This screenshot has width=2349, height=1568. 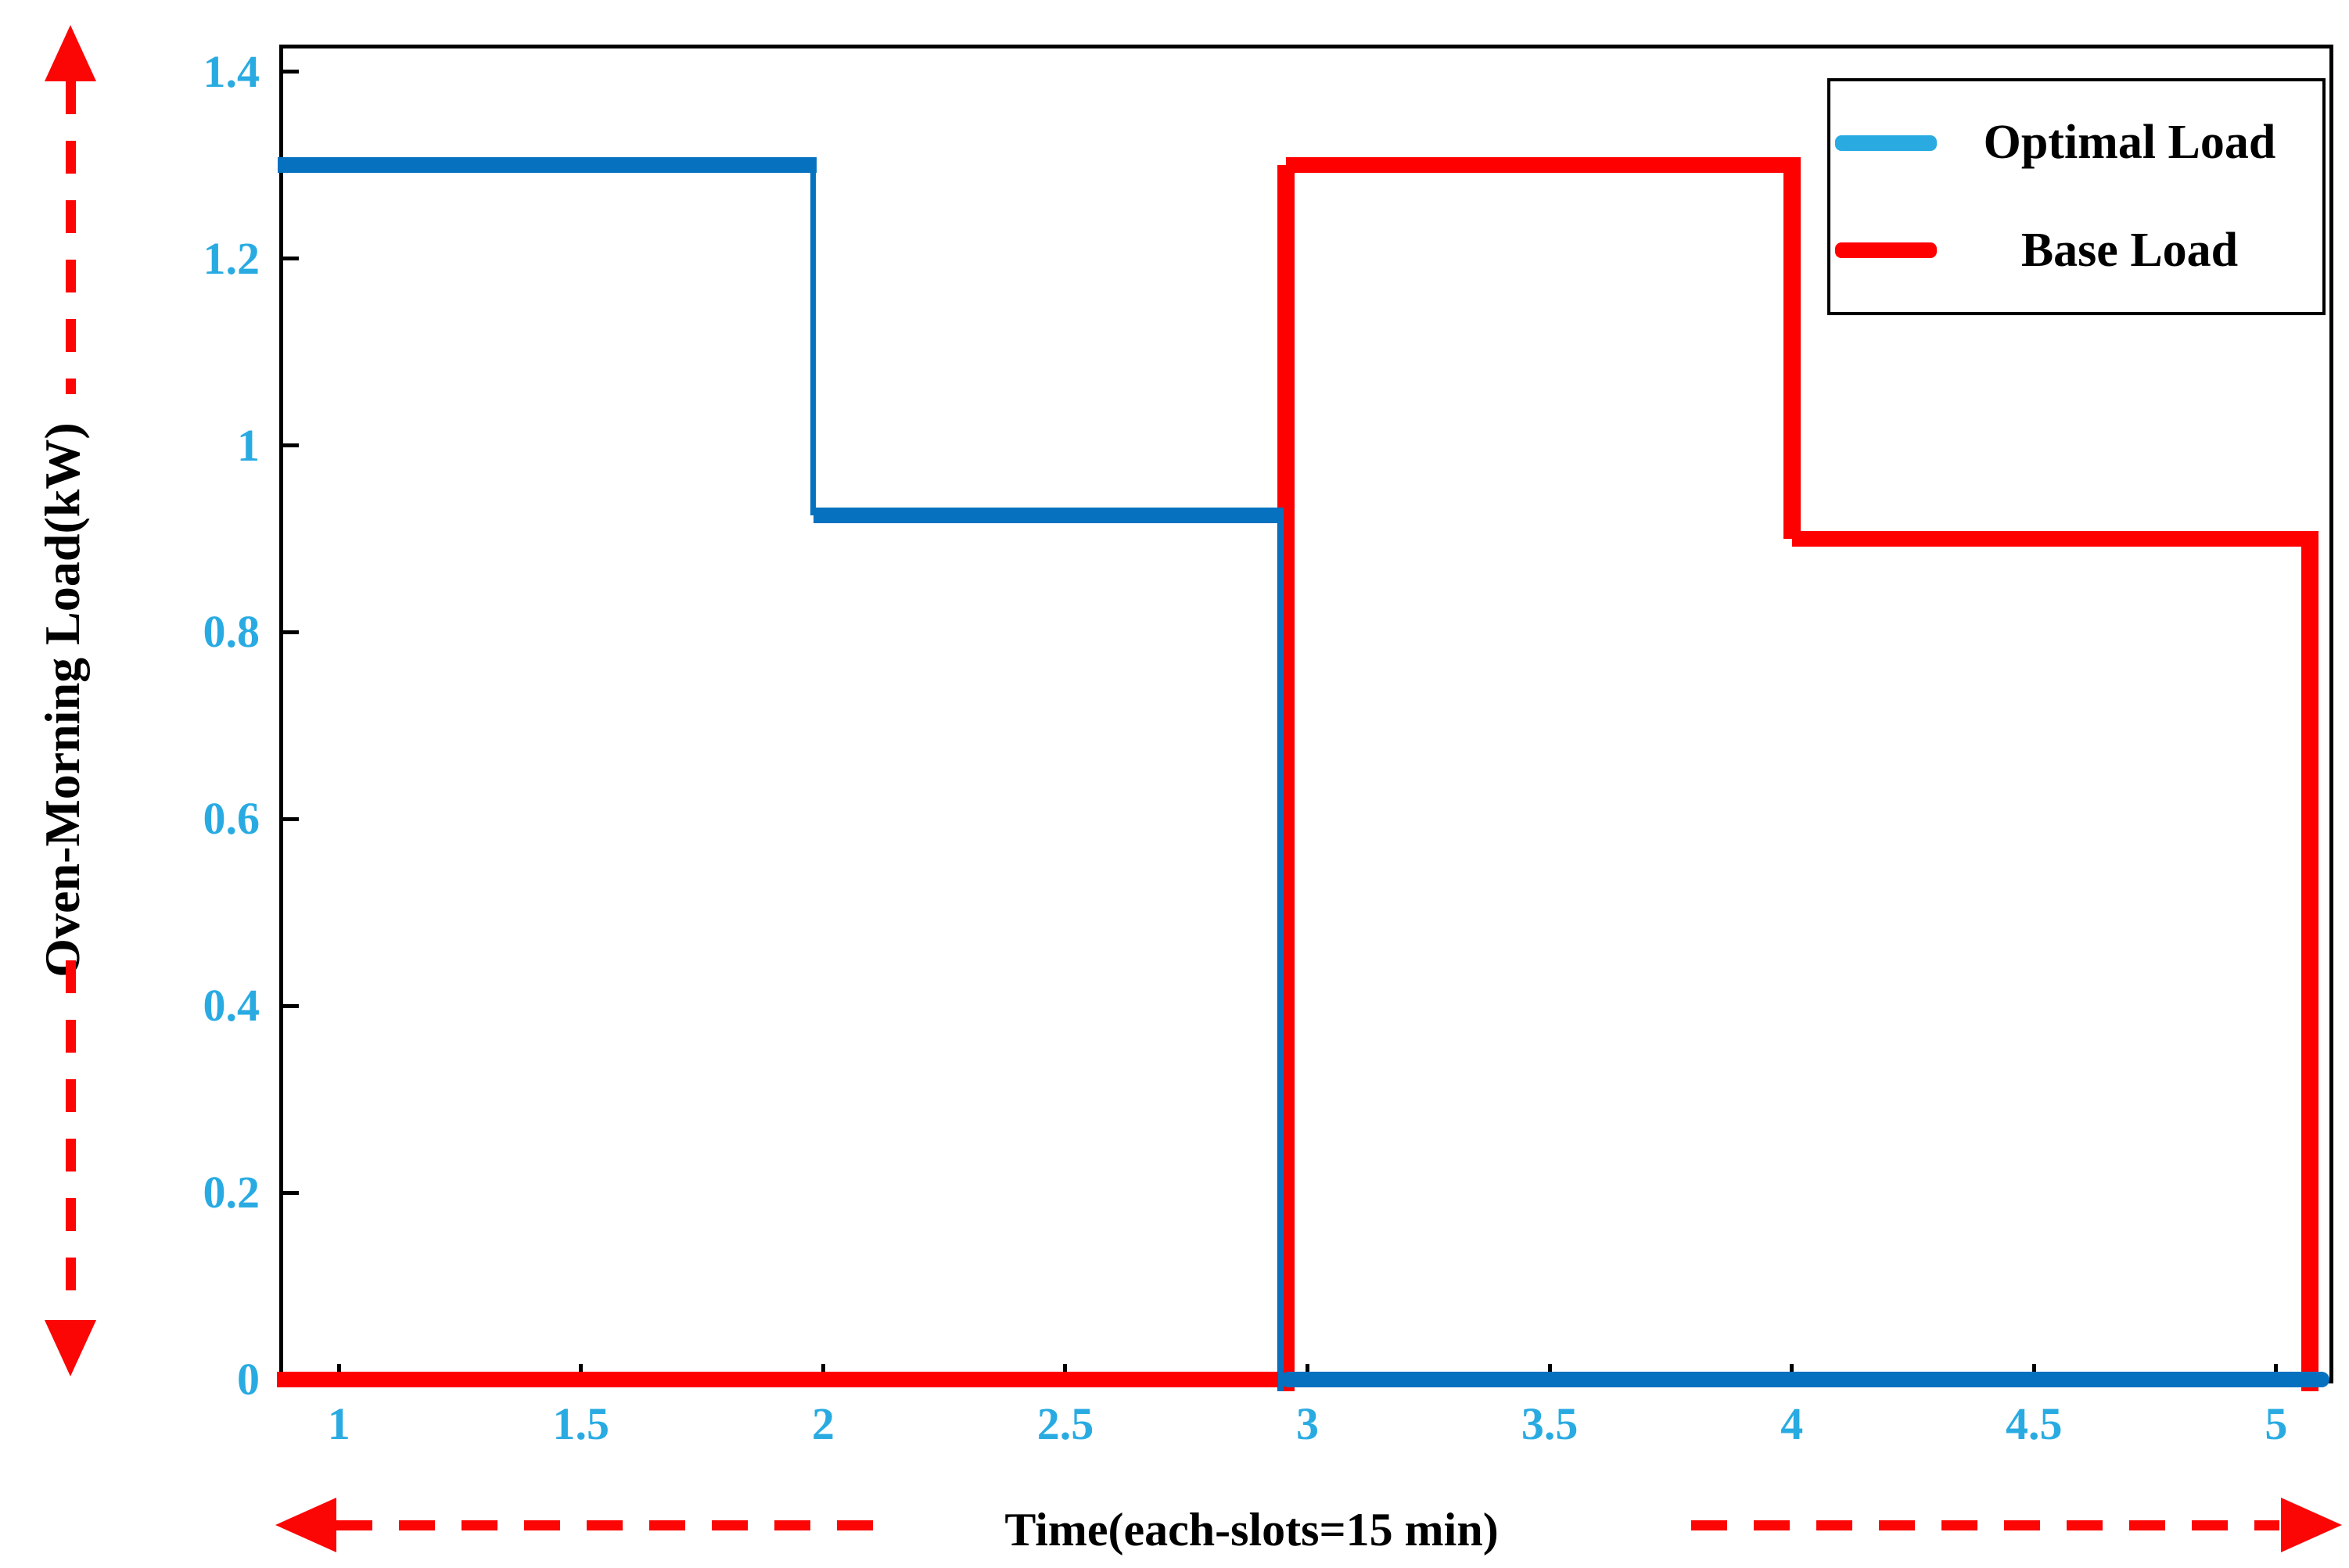 I want to click on legend-item-optimal-load: Optimal Load, so click(x=2076, y=142).